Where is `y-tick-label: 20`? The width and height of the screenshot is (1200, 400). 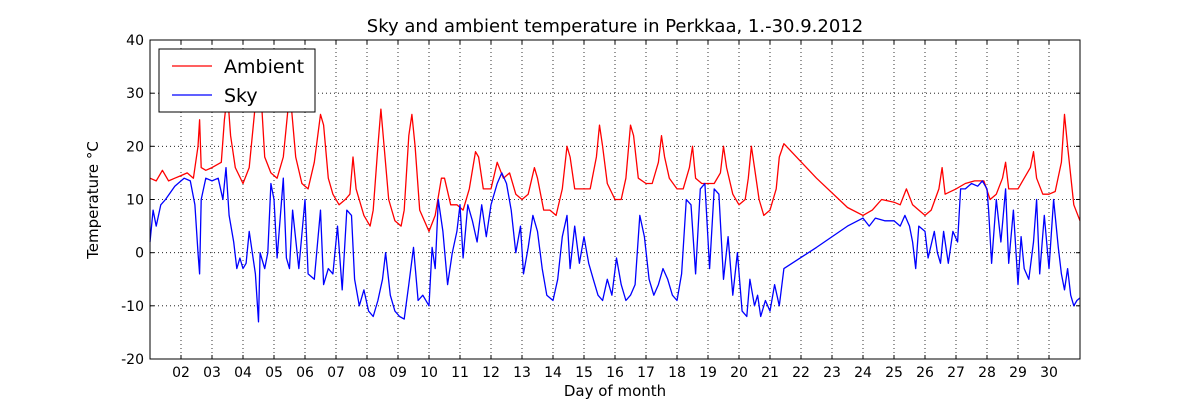
y-tick-label: 20 is located at coordinates (135, 147).